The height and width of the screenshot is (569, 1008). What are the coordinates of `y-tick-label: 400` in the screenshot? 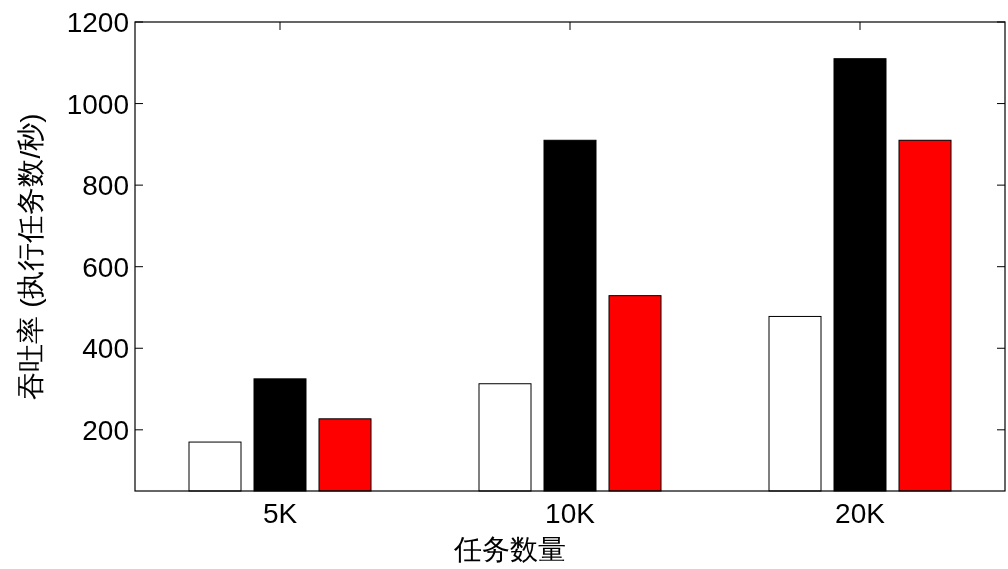 It's located at (105, 349).